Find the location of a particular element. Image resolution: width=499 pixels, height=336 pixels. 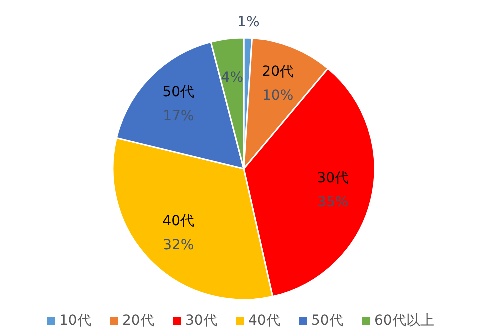

data-label: 1% is located at coordinates (249, 22).